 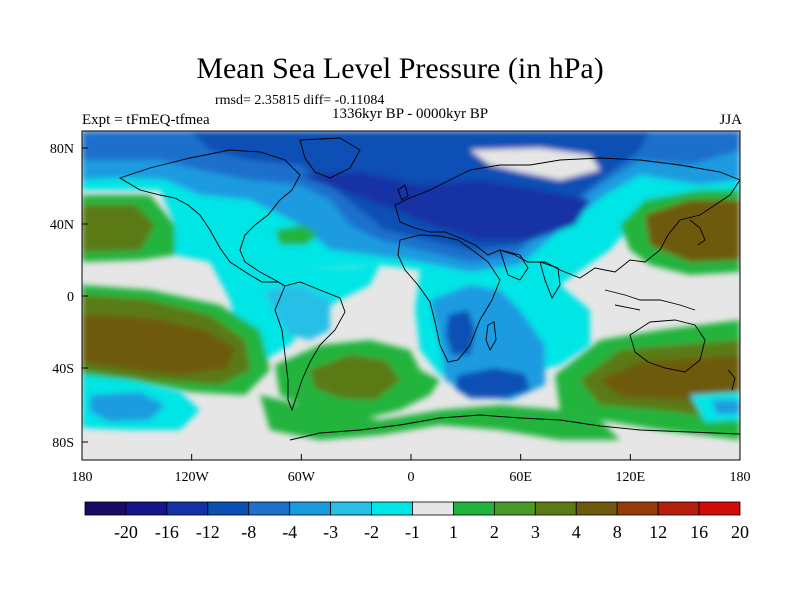 I want to click on coast-arabia-india, so click(x=530, y=274).